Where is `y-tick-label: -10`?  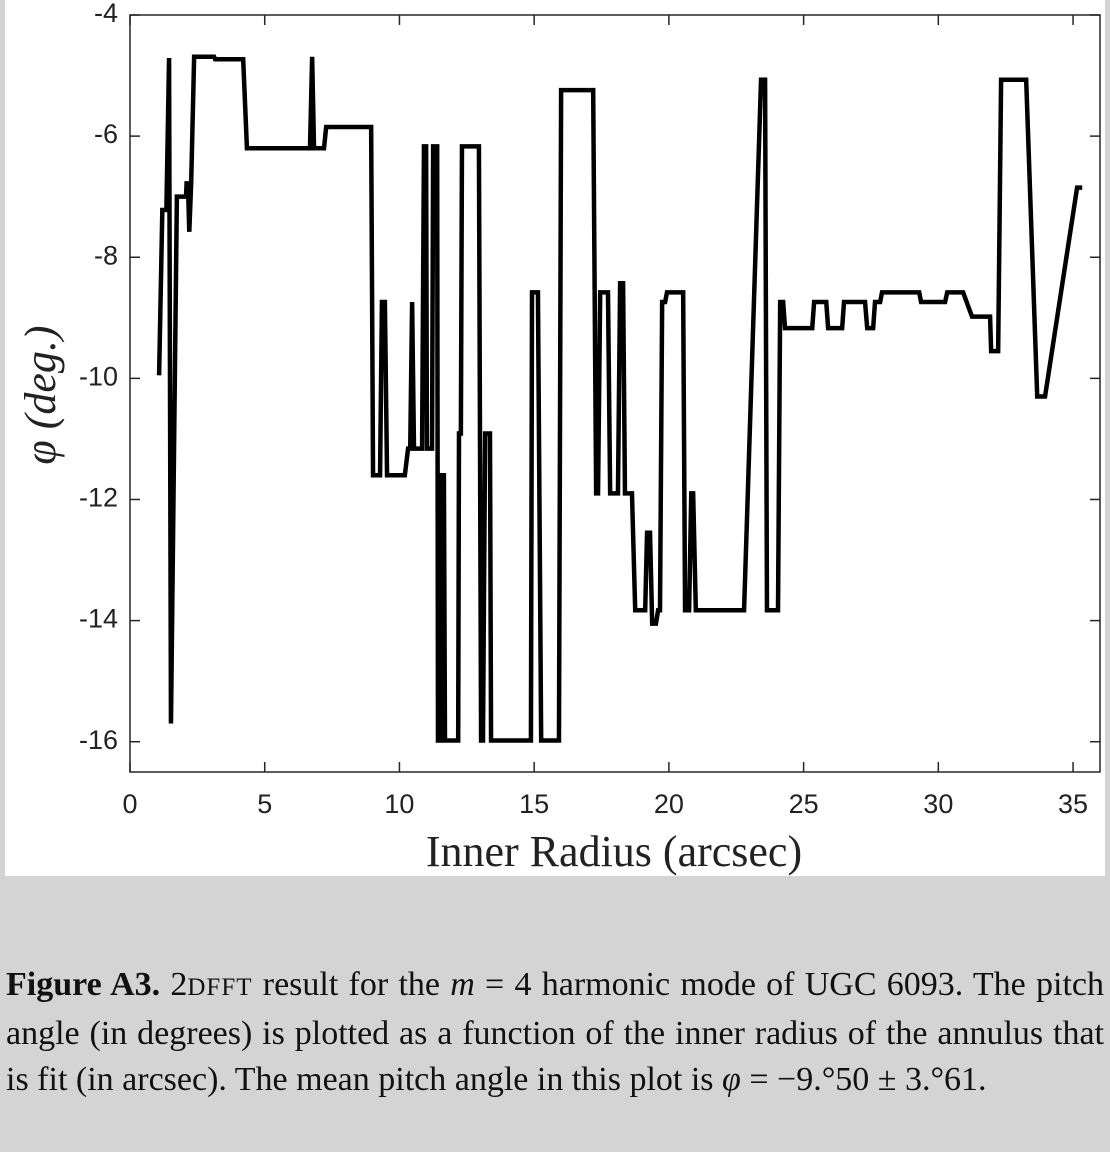 y-tick-label: -10 is located at coordinates (98, 376).